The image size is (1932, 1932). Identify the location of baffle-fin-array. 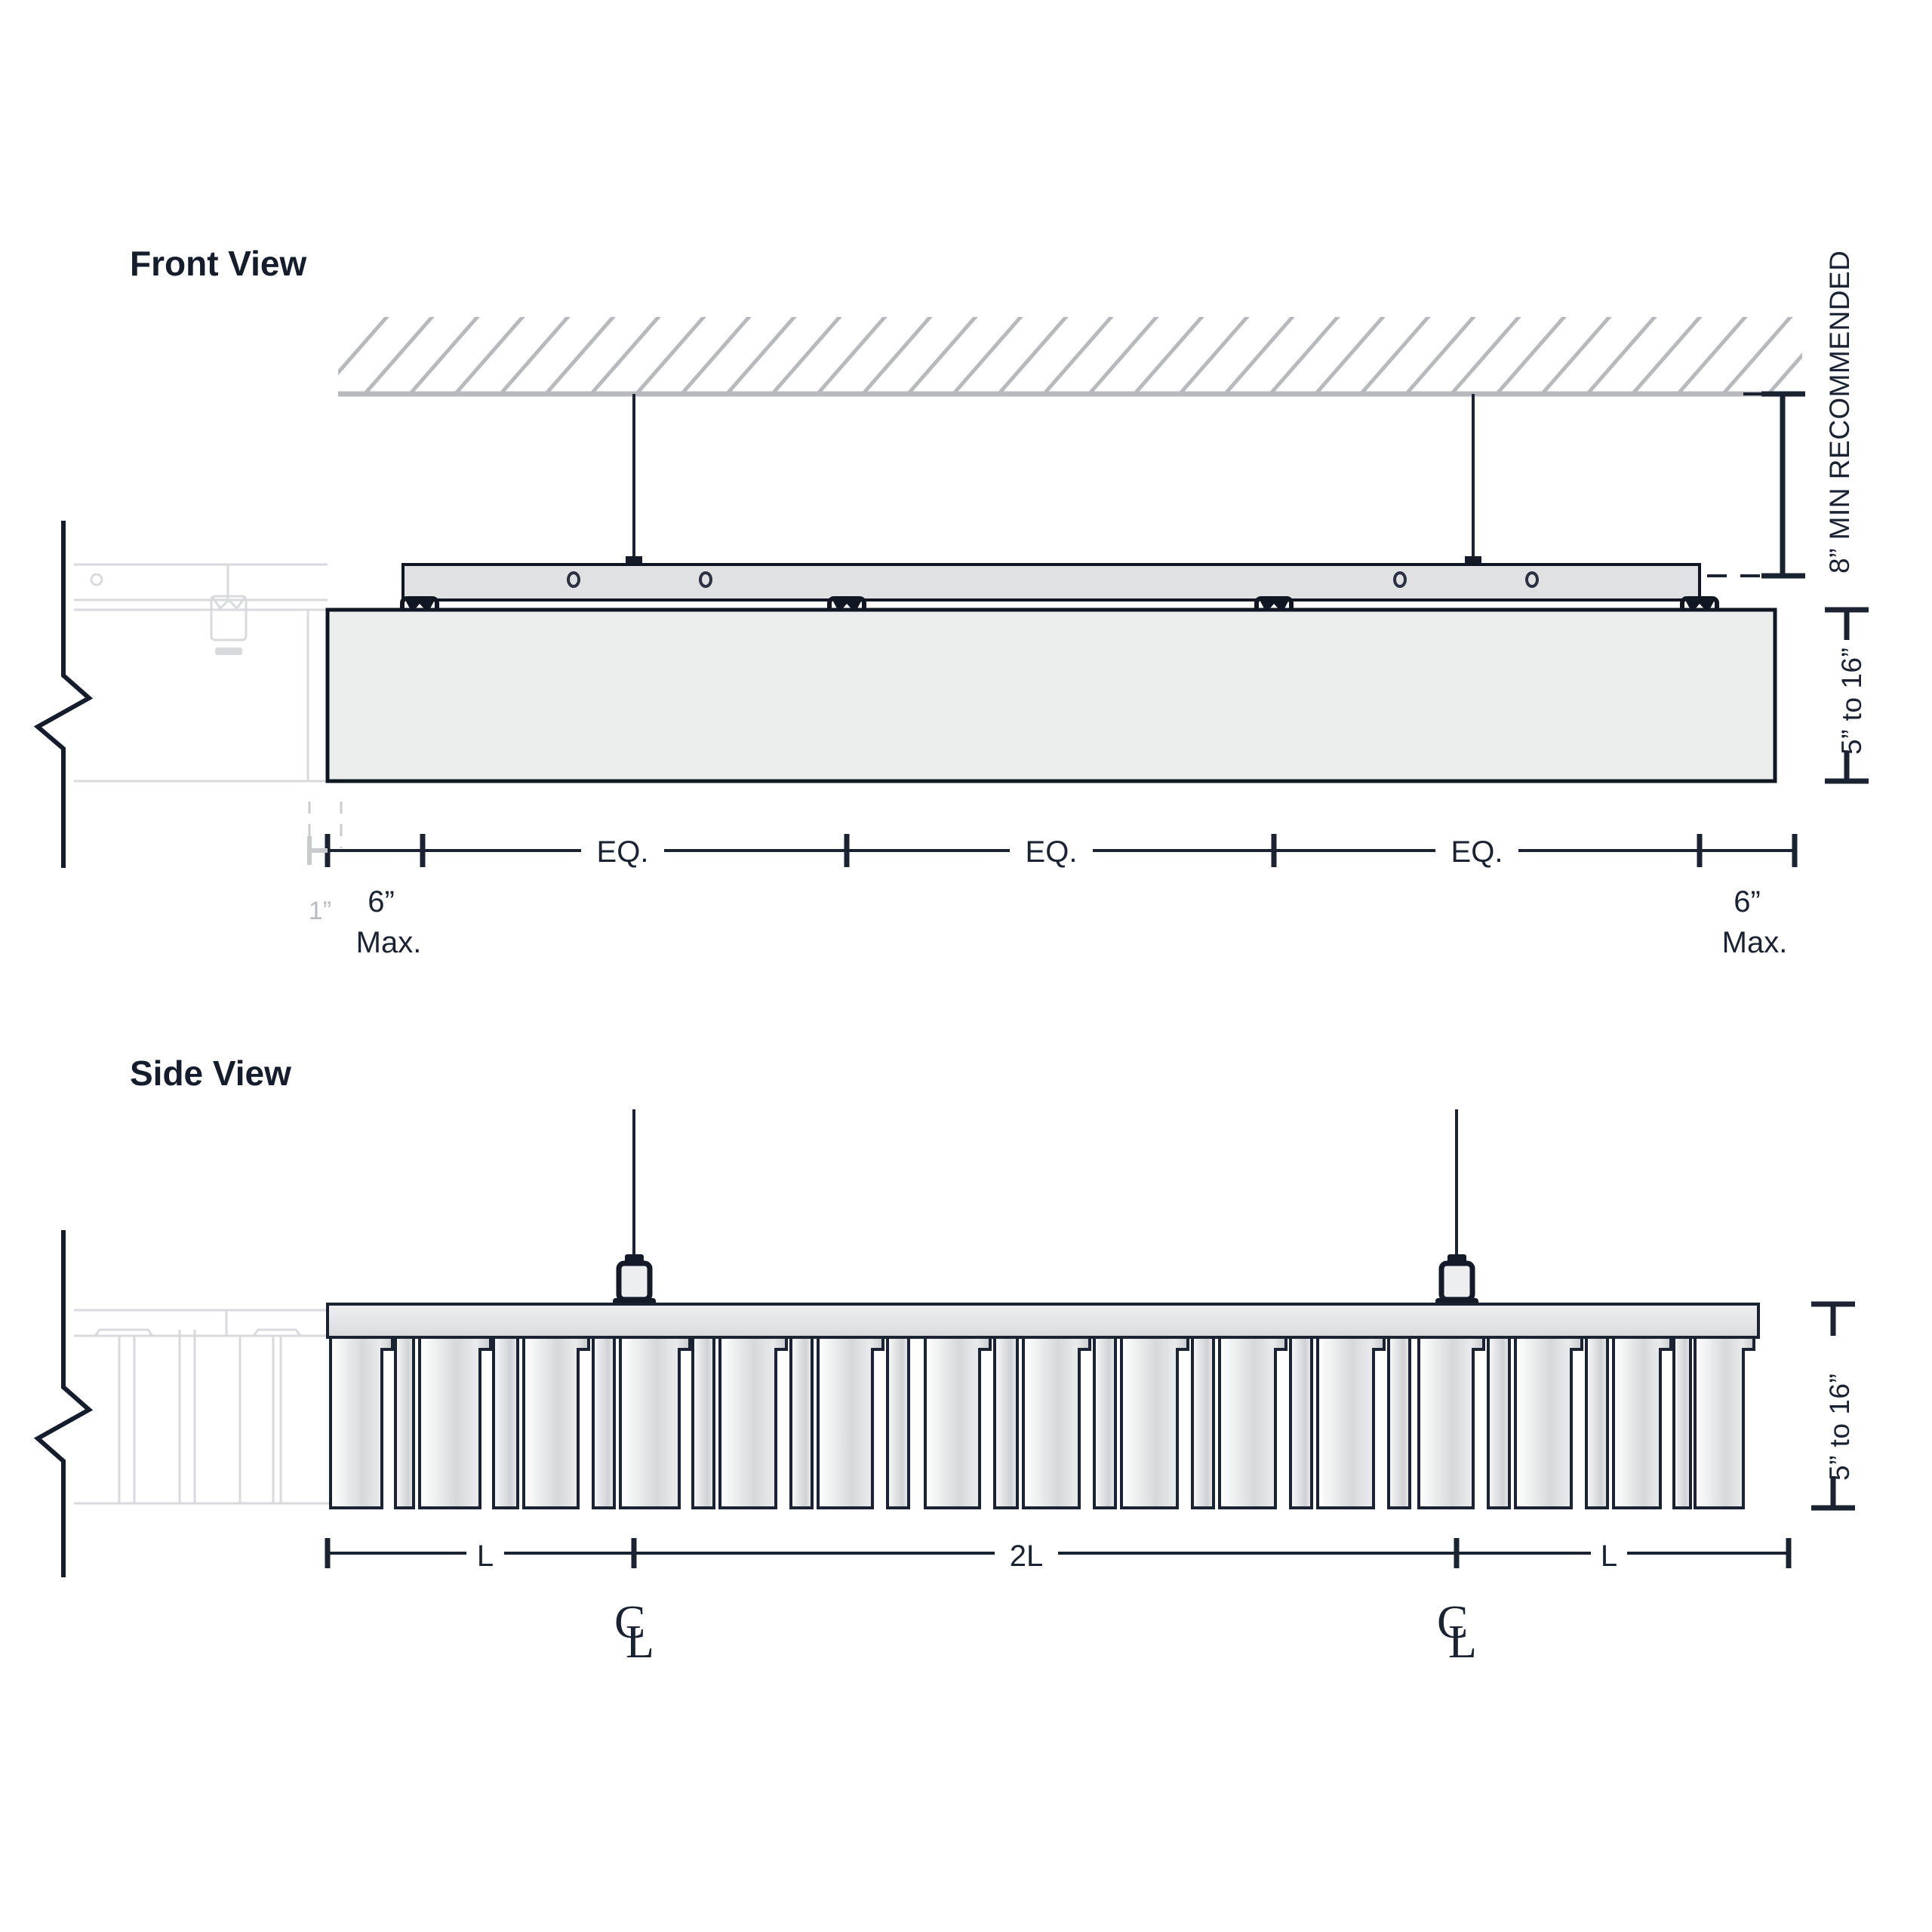
(1042, 1422).